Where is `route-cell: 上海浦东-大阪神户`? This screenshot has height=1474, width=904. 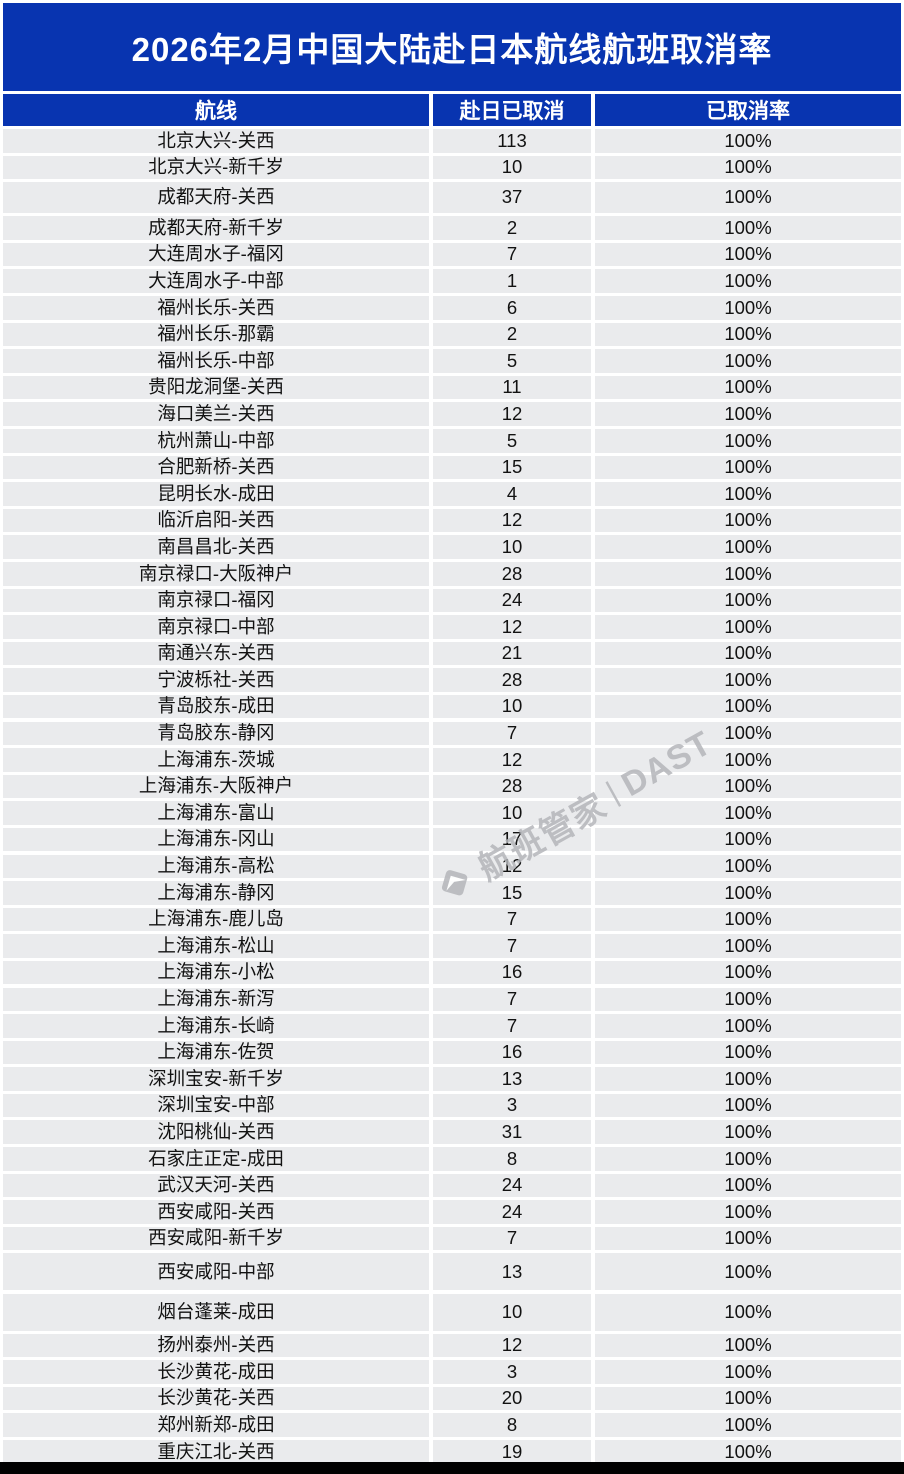
route-cell: 上海浦东-大阪神户 is located at coordinates (216, 786).